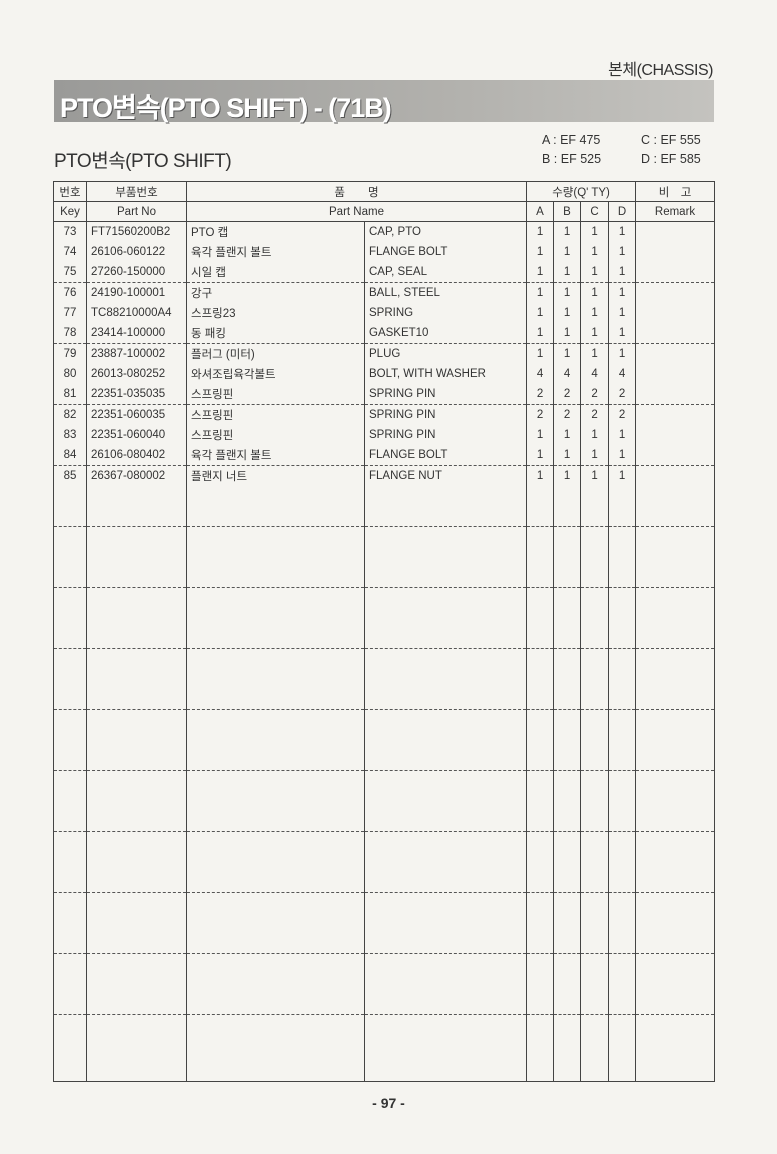 The height and width of the screenshot is (1154, 777). Describe the element at coordinates (567, 394) in the screenshot. I see `cell-b: 2` at that location.